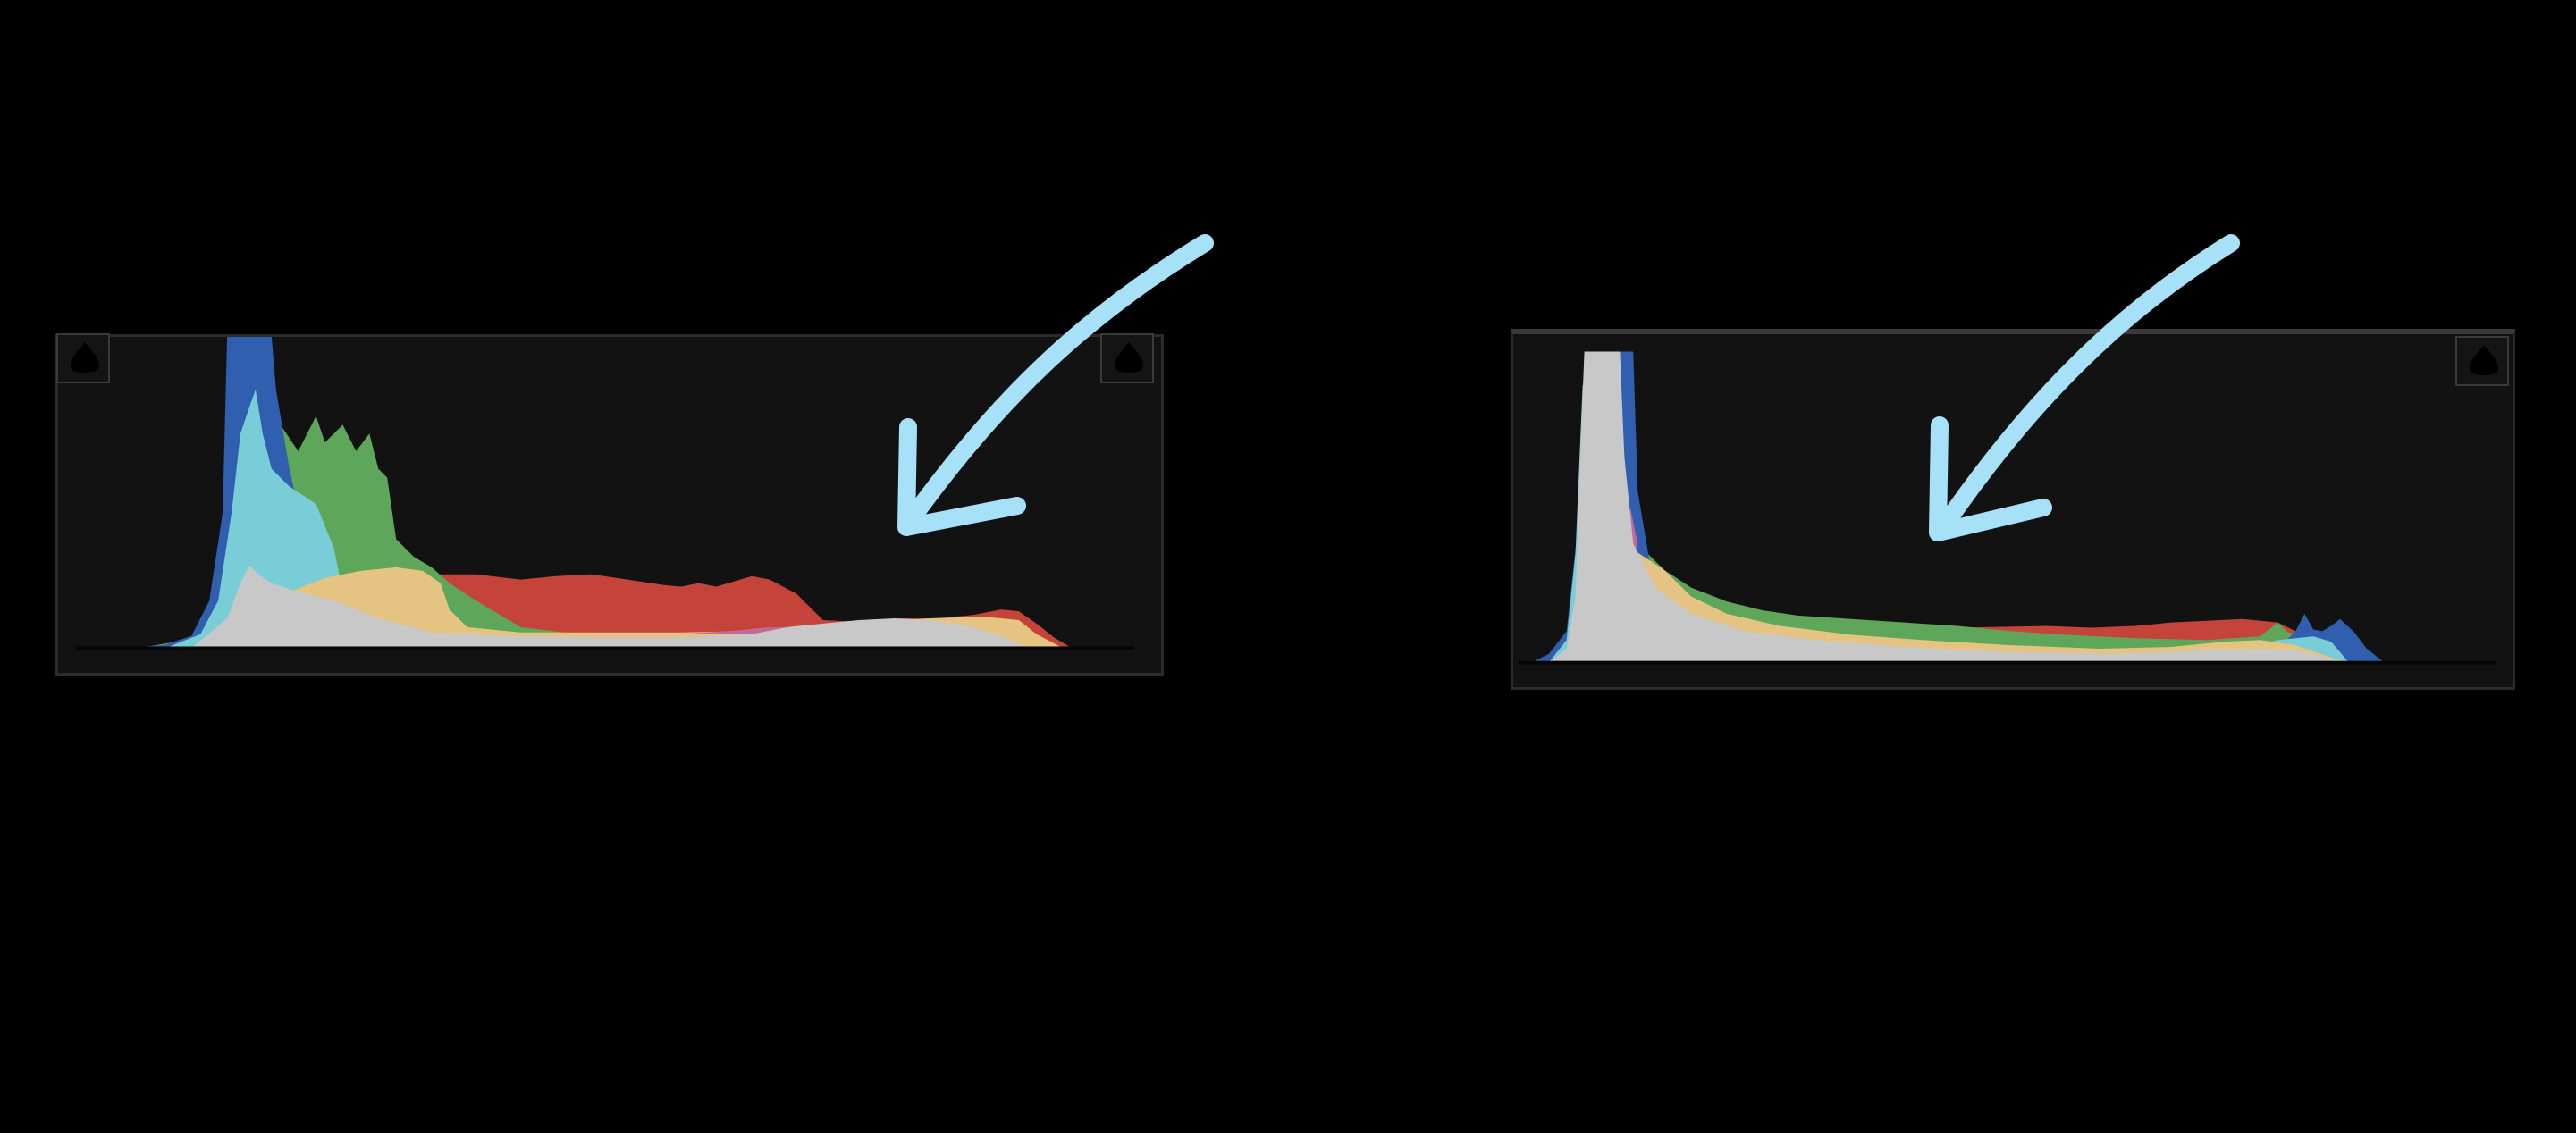 Image resolution: width=2576 pixels, height=1133 pixels. I want to click on right-histogram-panel, so click(2013, 509).